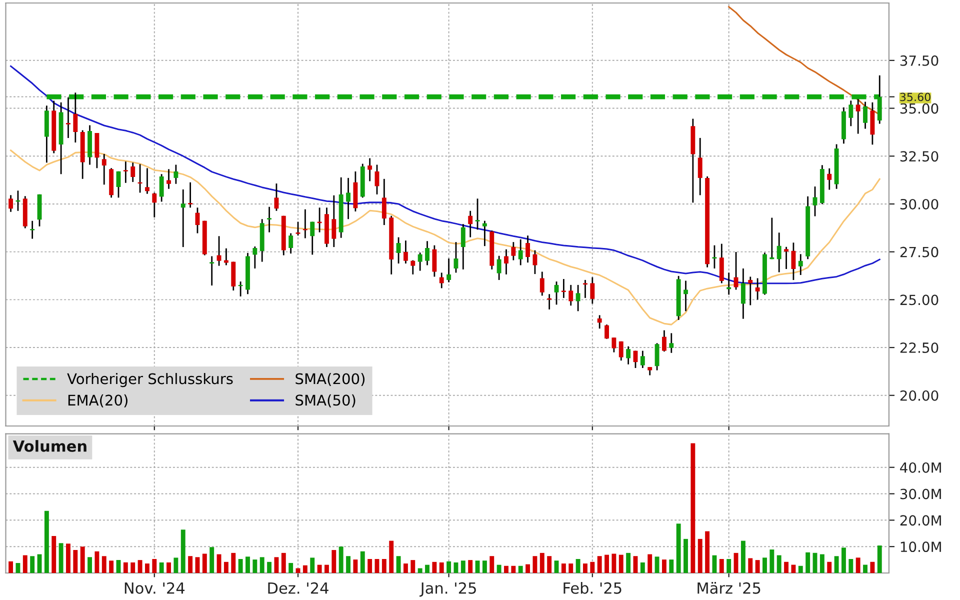  I want to click on legend-label: SMA(50), so click(326, 401).